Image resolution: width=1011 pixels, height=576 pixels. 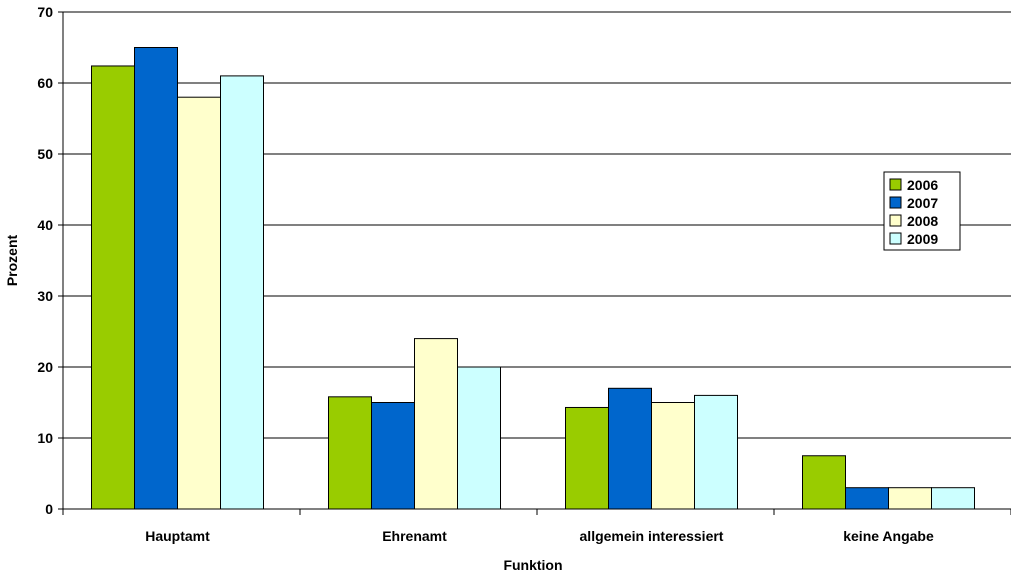 I want to click on bar-2006-ehrenamt, so click(x=350, y=453).